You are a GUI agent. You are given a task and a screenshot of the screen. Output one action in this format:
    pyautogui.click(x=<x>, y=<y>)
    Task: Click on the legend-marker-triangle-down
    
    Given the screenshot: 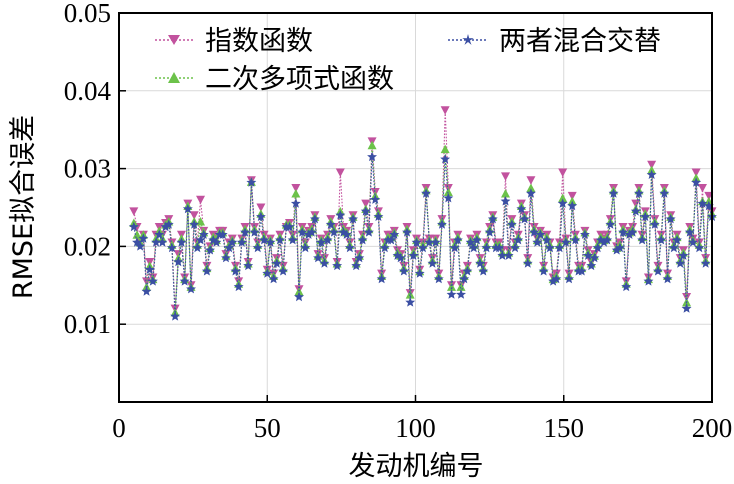 What is the action you would take?
    pyautogui.click(x=174, y=40)
    